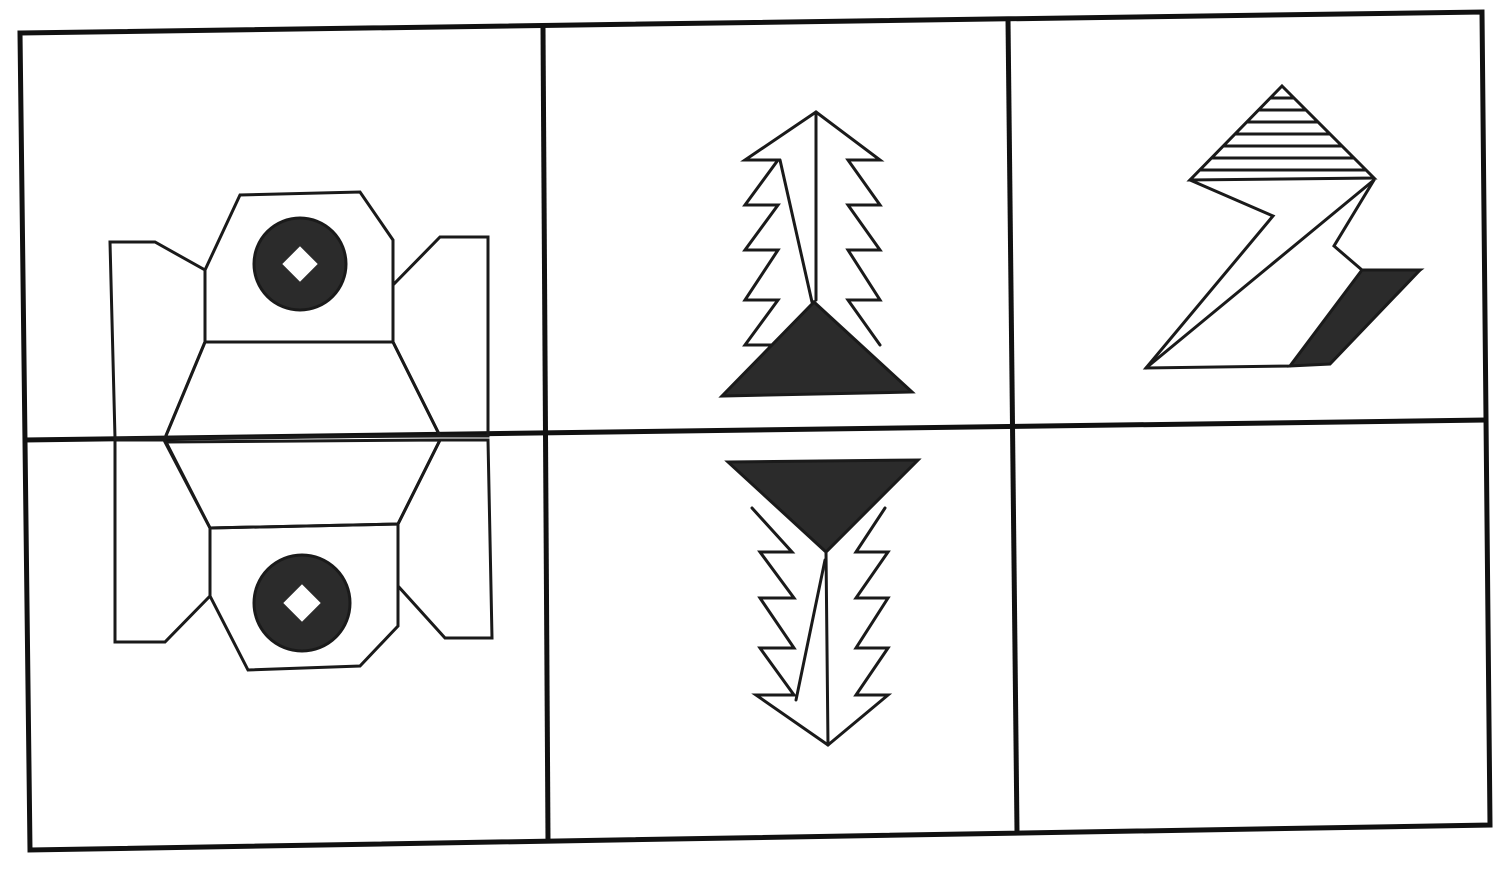  Describe the element at coordinates (1282, 134) in the screenshot. I see `bolt-stripes` at that location.